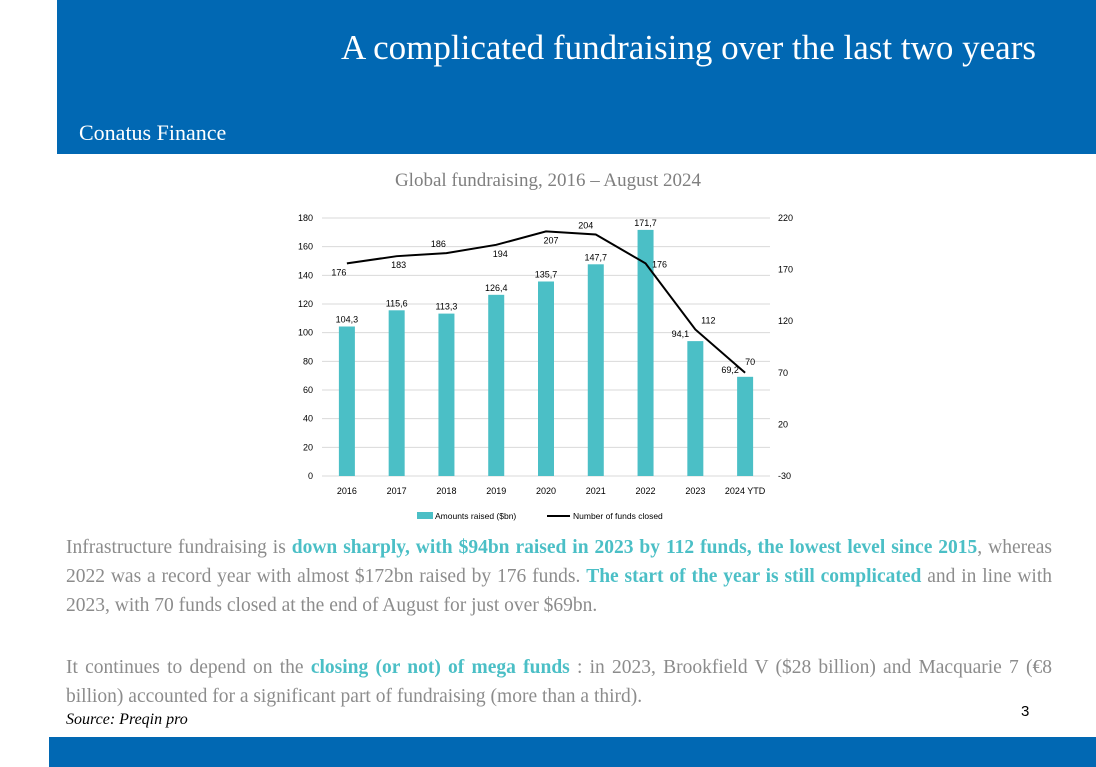 Image resolution: width=1096 pixels, height=767 pixels. What do you see at coordinates (447, 307) in the screenshot?
I see `bar-value-label: 113,3` at bounding box center [447, 307].